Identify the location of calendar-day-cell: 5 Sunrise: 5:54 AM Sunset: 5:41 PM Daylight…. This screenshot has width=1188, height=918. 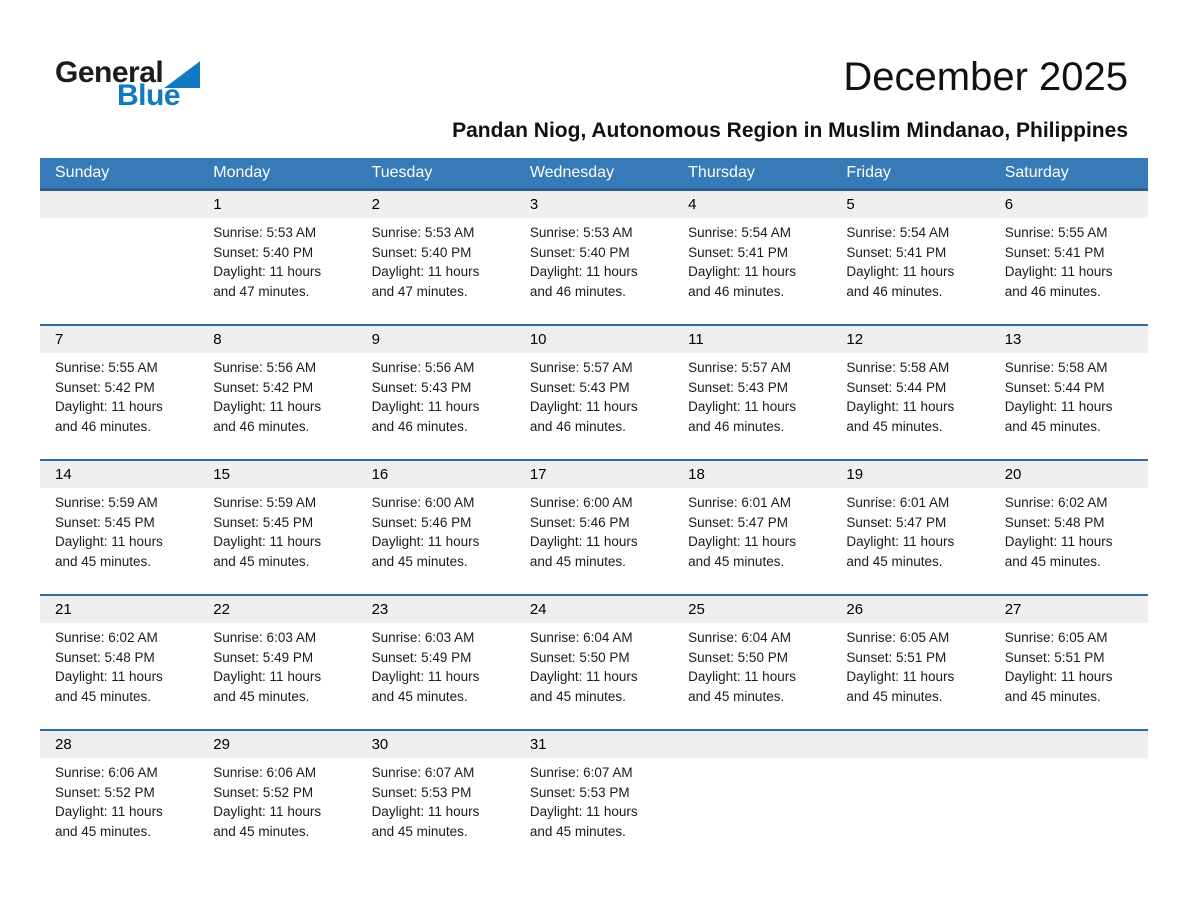
(910, 257).